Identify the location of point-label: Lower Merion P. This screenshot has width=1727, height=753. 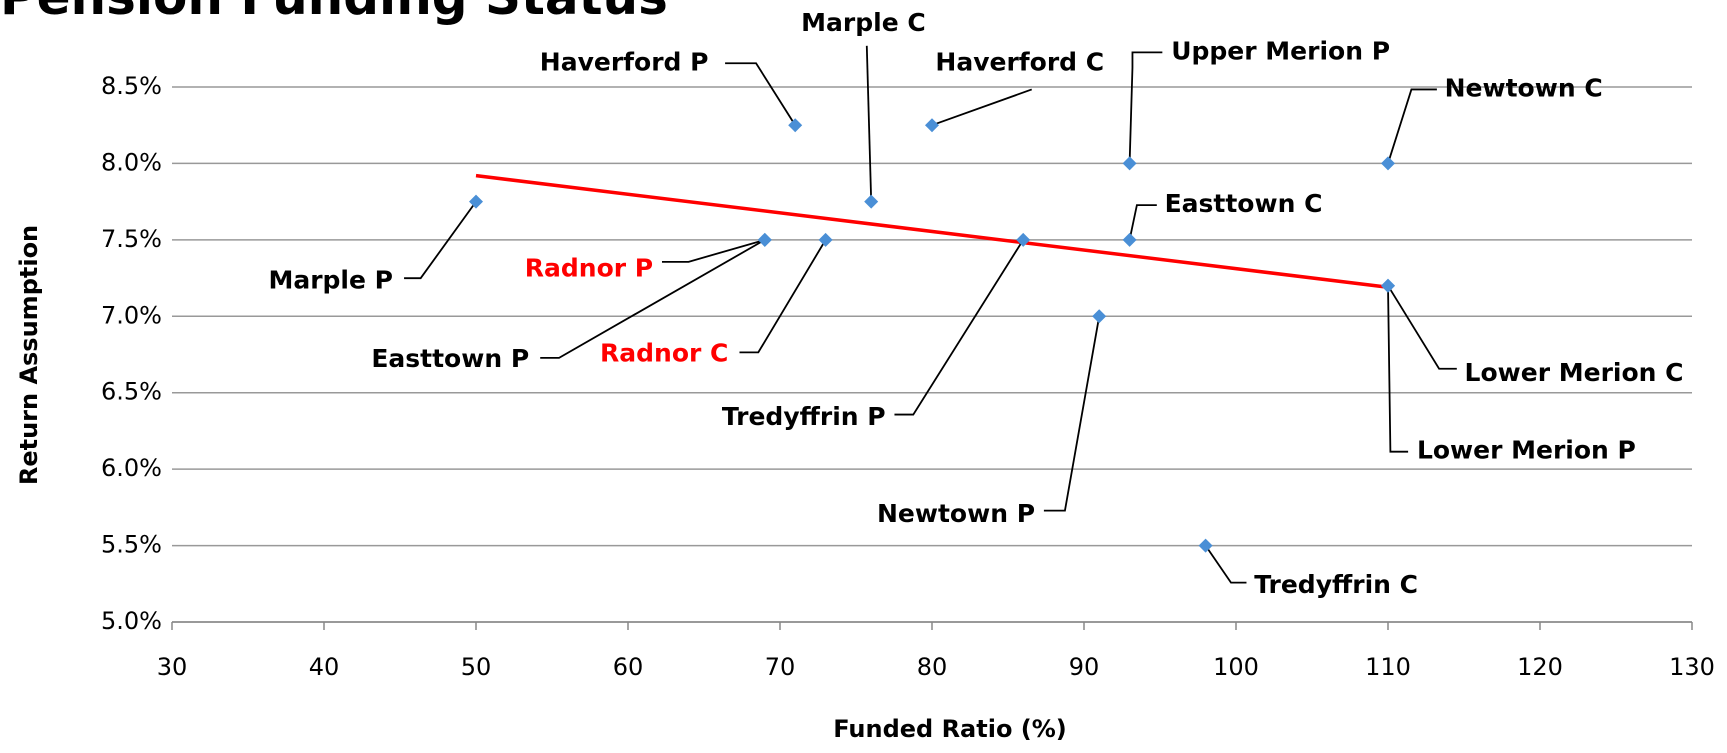
(1526, 450).